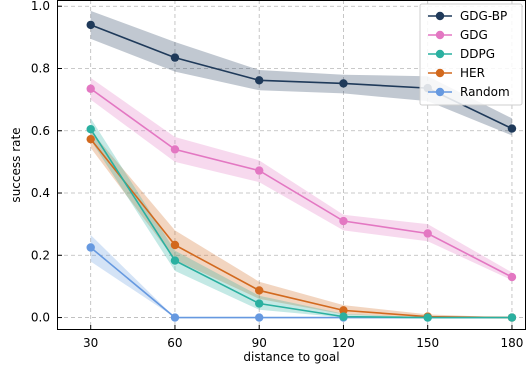  Describe the element at coordinates (259, 343) in the screenshot. I see `x-tick-label: 90` at that location.